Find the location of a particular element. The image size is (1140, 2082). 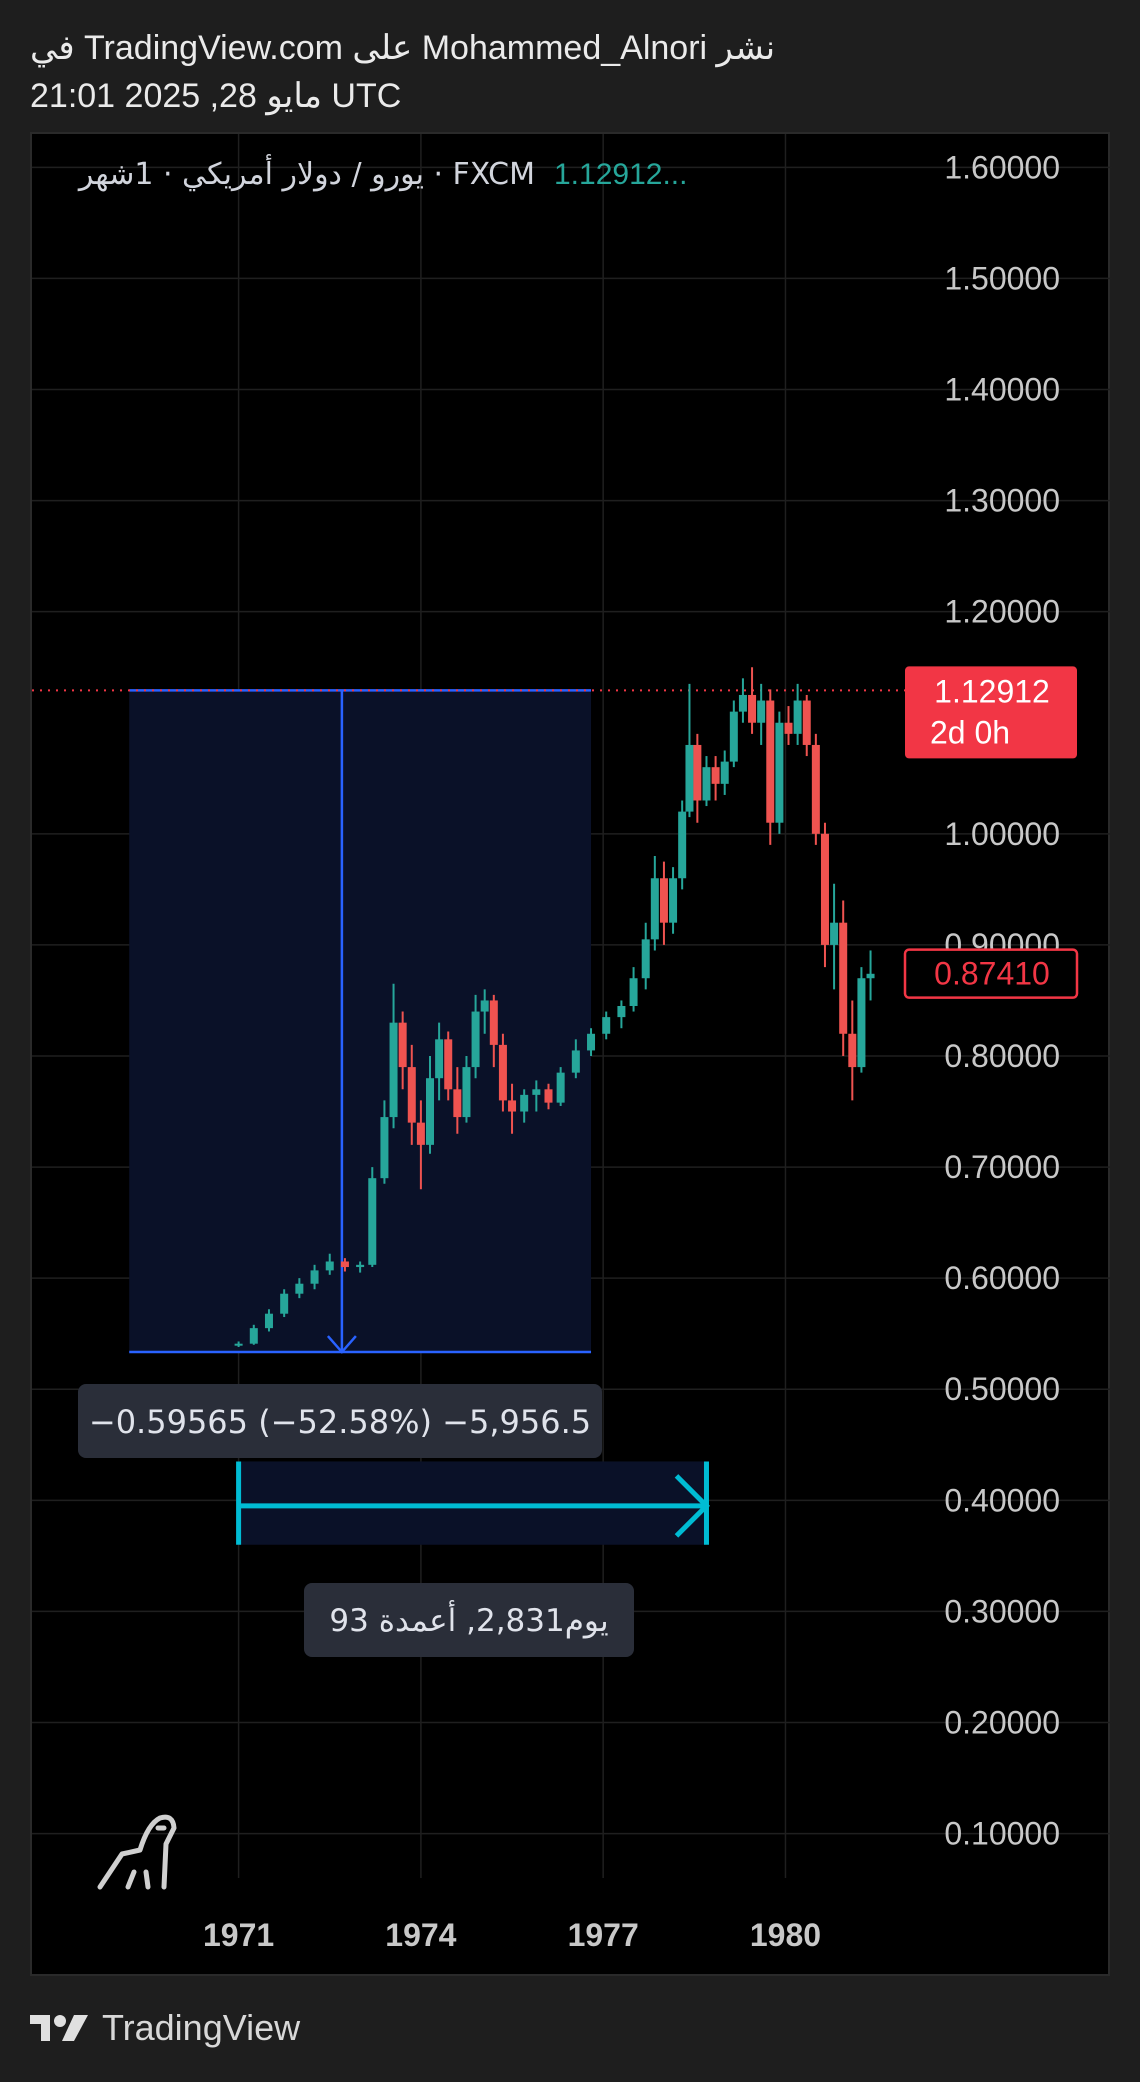

chart-title: يورو / دولار أمريكي · 1شهر · FXCM is located at coordinates (306, 172).